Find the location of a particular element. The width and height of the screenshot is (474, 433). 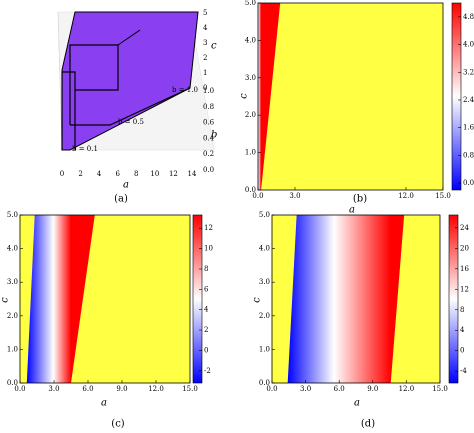

annotation: b = 0.1 is located at coordinates (85, 149).